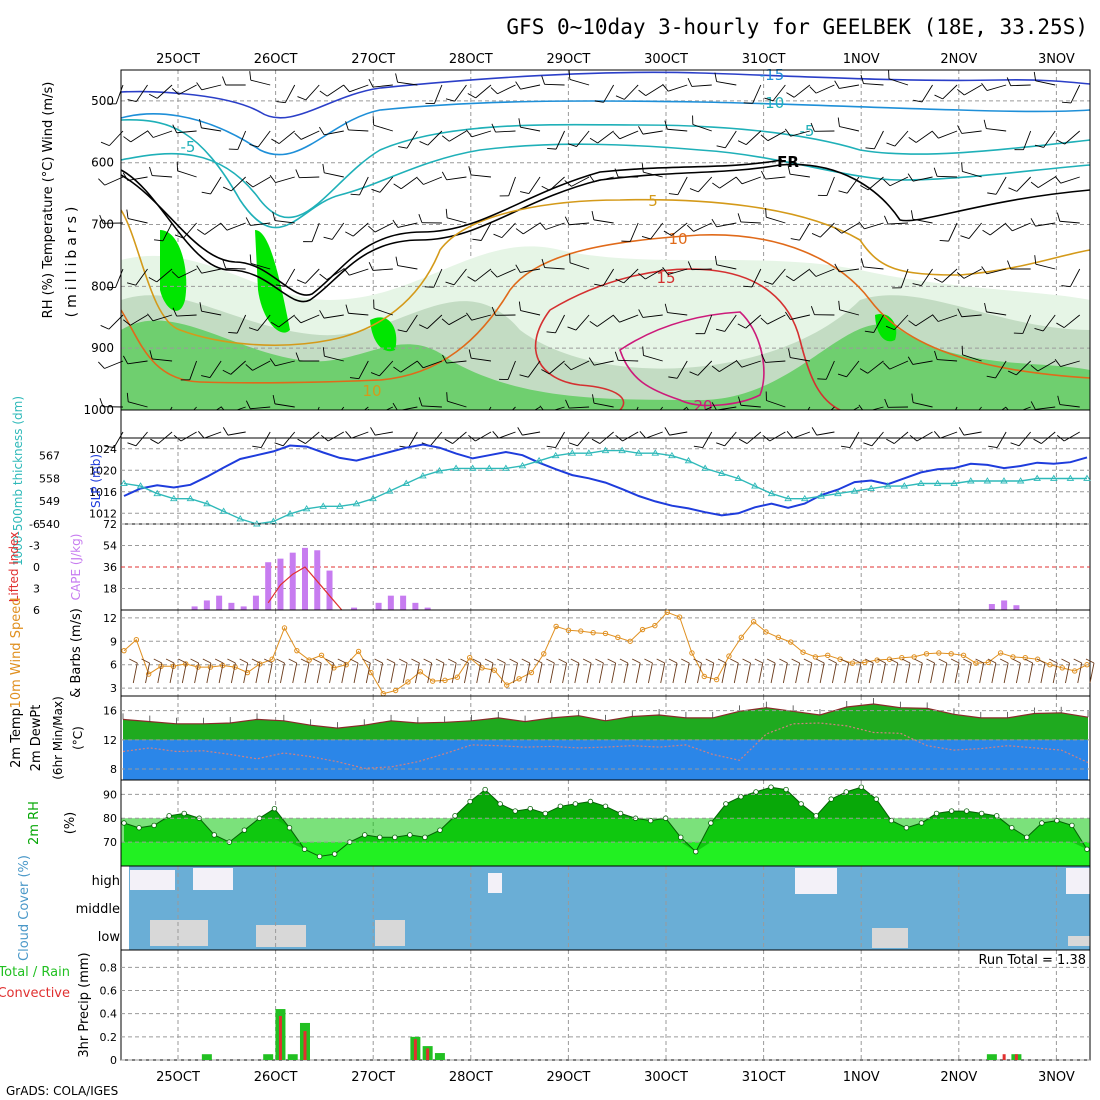 The height and width of the screenshot is (1100, 1100). I want to click on cloud-patch, so click(281, 936).